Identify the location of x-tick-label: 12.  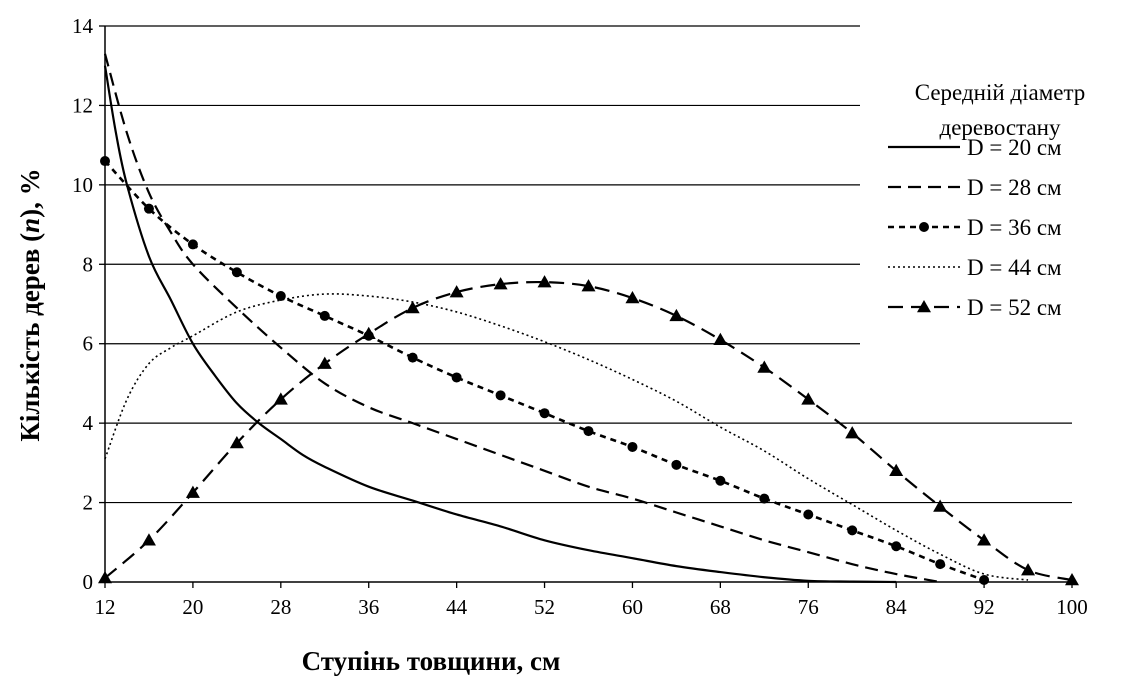
(105, 607).